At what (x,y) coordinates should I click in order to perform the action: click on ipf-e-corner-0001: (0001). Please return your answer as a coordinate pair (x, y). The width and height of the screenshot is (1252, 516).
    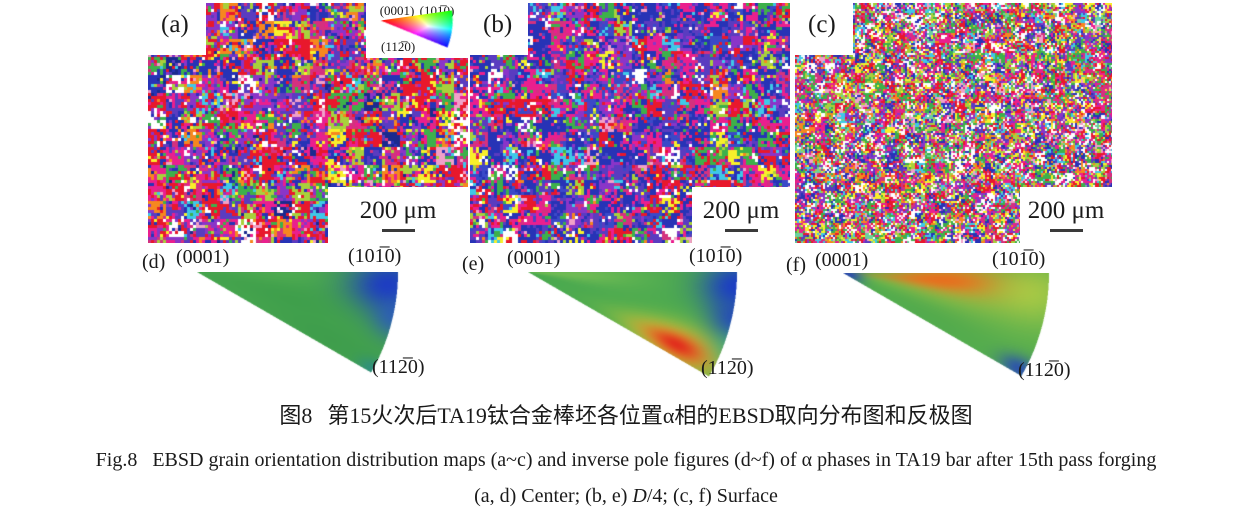
    Looking at the image, I should click on (534, 258).